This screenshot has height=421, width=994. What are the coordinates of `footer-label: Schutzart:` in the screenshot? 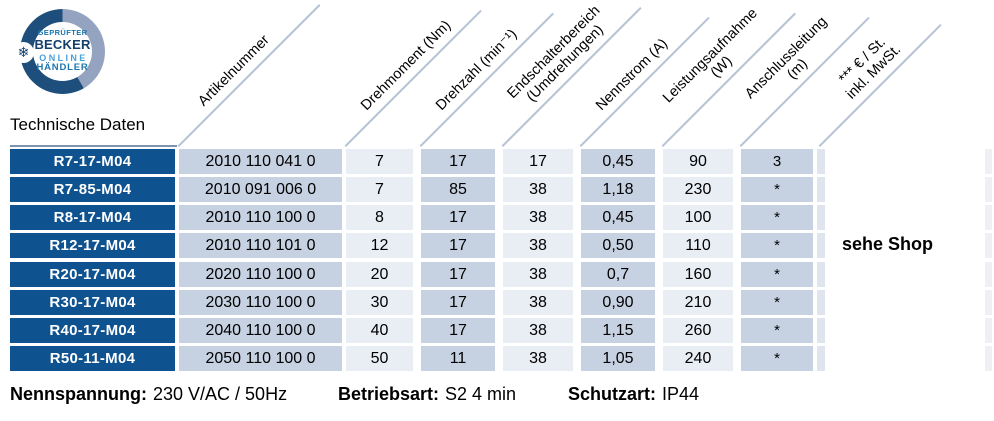 It's located at (612, 394).